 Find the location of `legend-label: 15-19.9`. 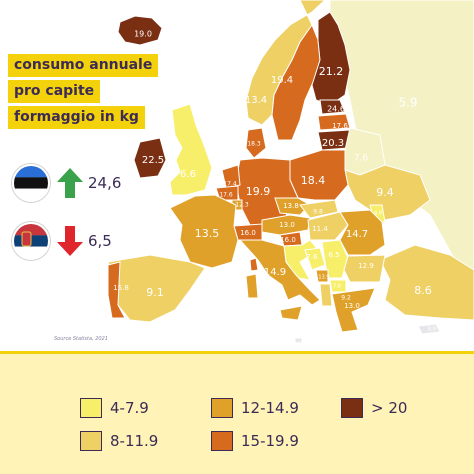

legend-label: 15-19.9 is located at coordinates (270, 441).